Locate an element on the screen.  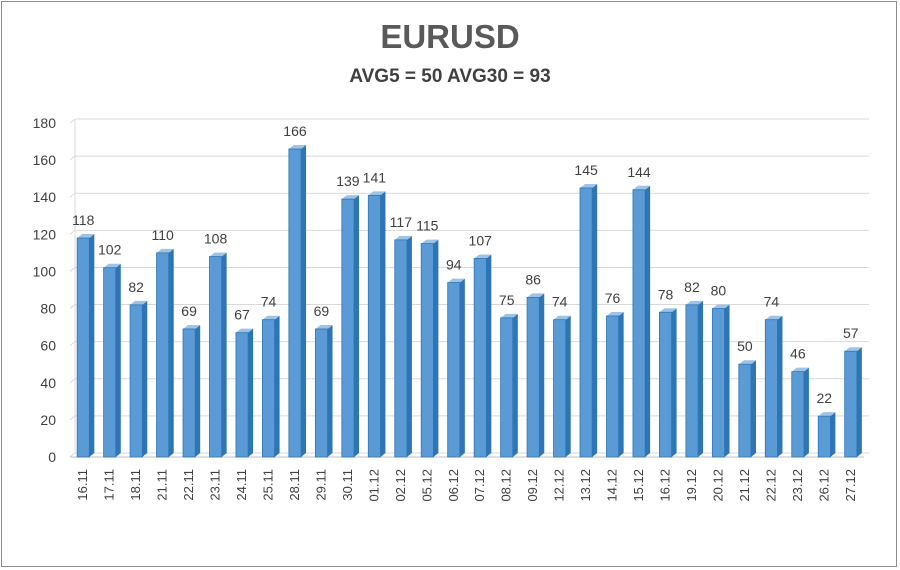
data-label: 144 is located at coordinates (639, 172).